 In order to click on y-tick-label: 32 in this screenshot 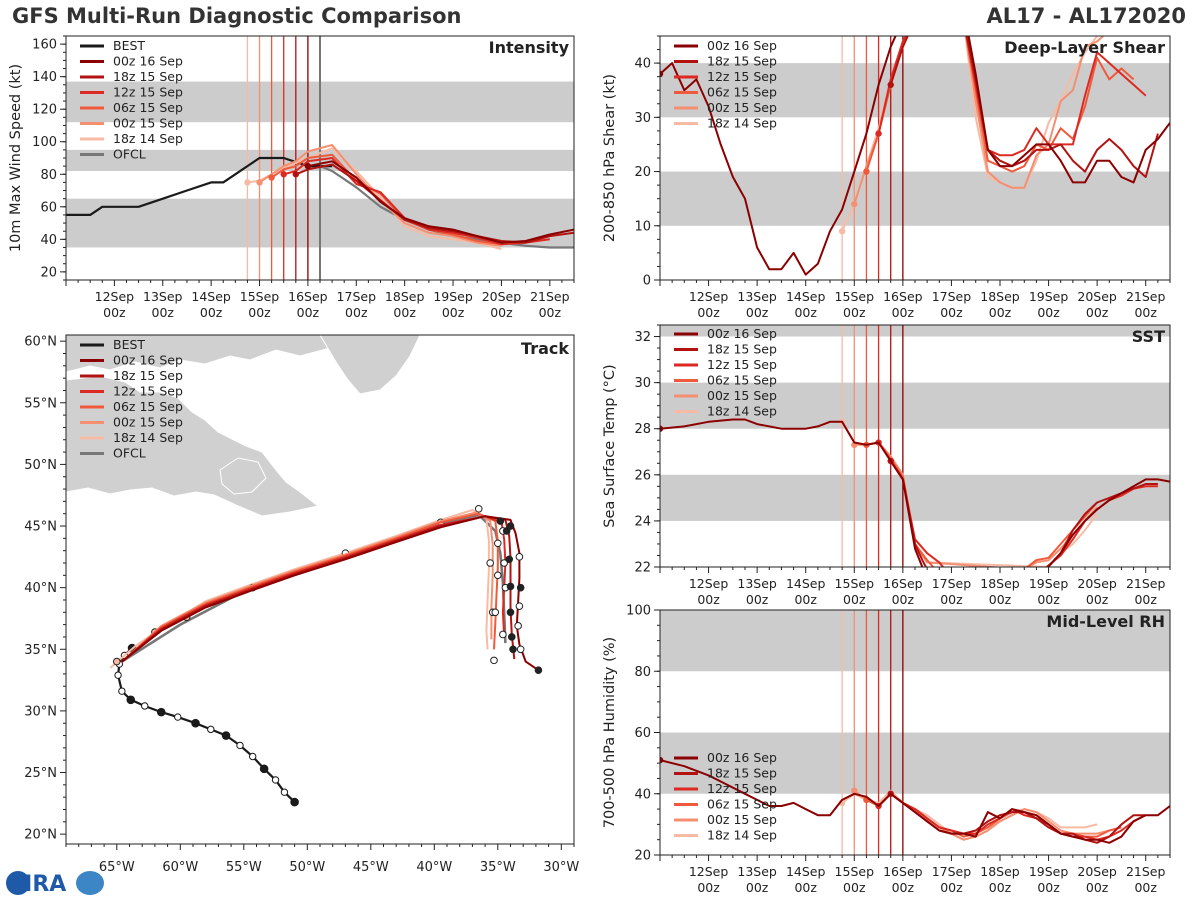, I will do `click(642, 337)`.